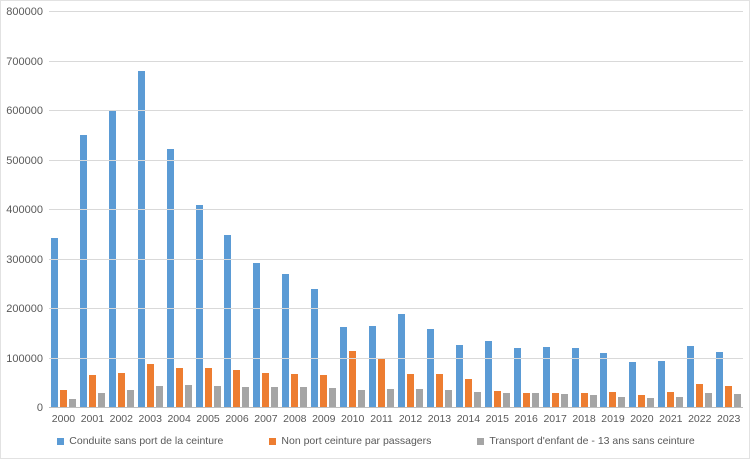 This screenshot has width=750, height=459. What do you see at coordinates (555, 419) in the screenshot?
I see `x-tick-label: 2017` at bounding box center [555, 419].